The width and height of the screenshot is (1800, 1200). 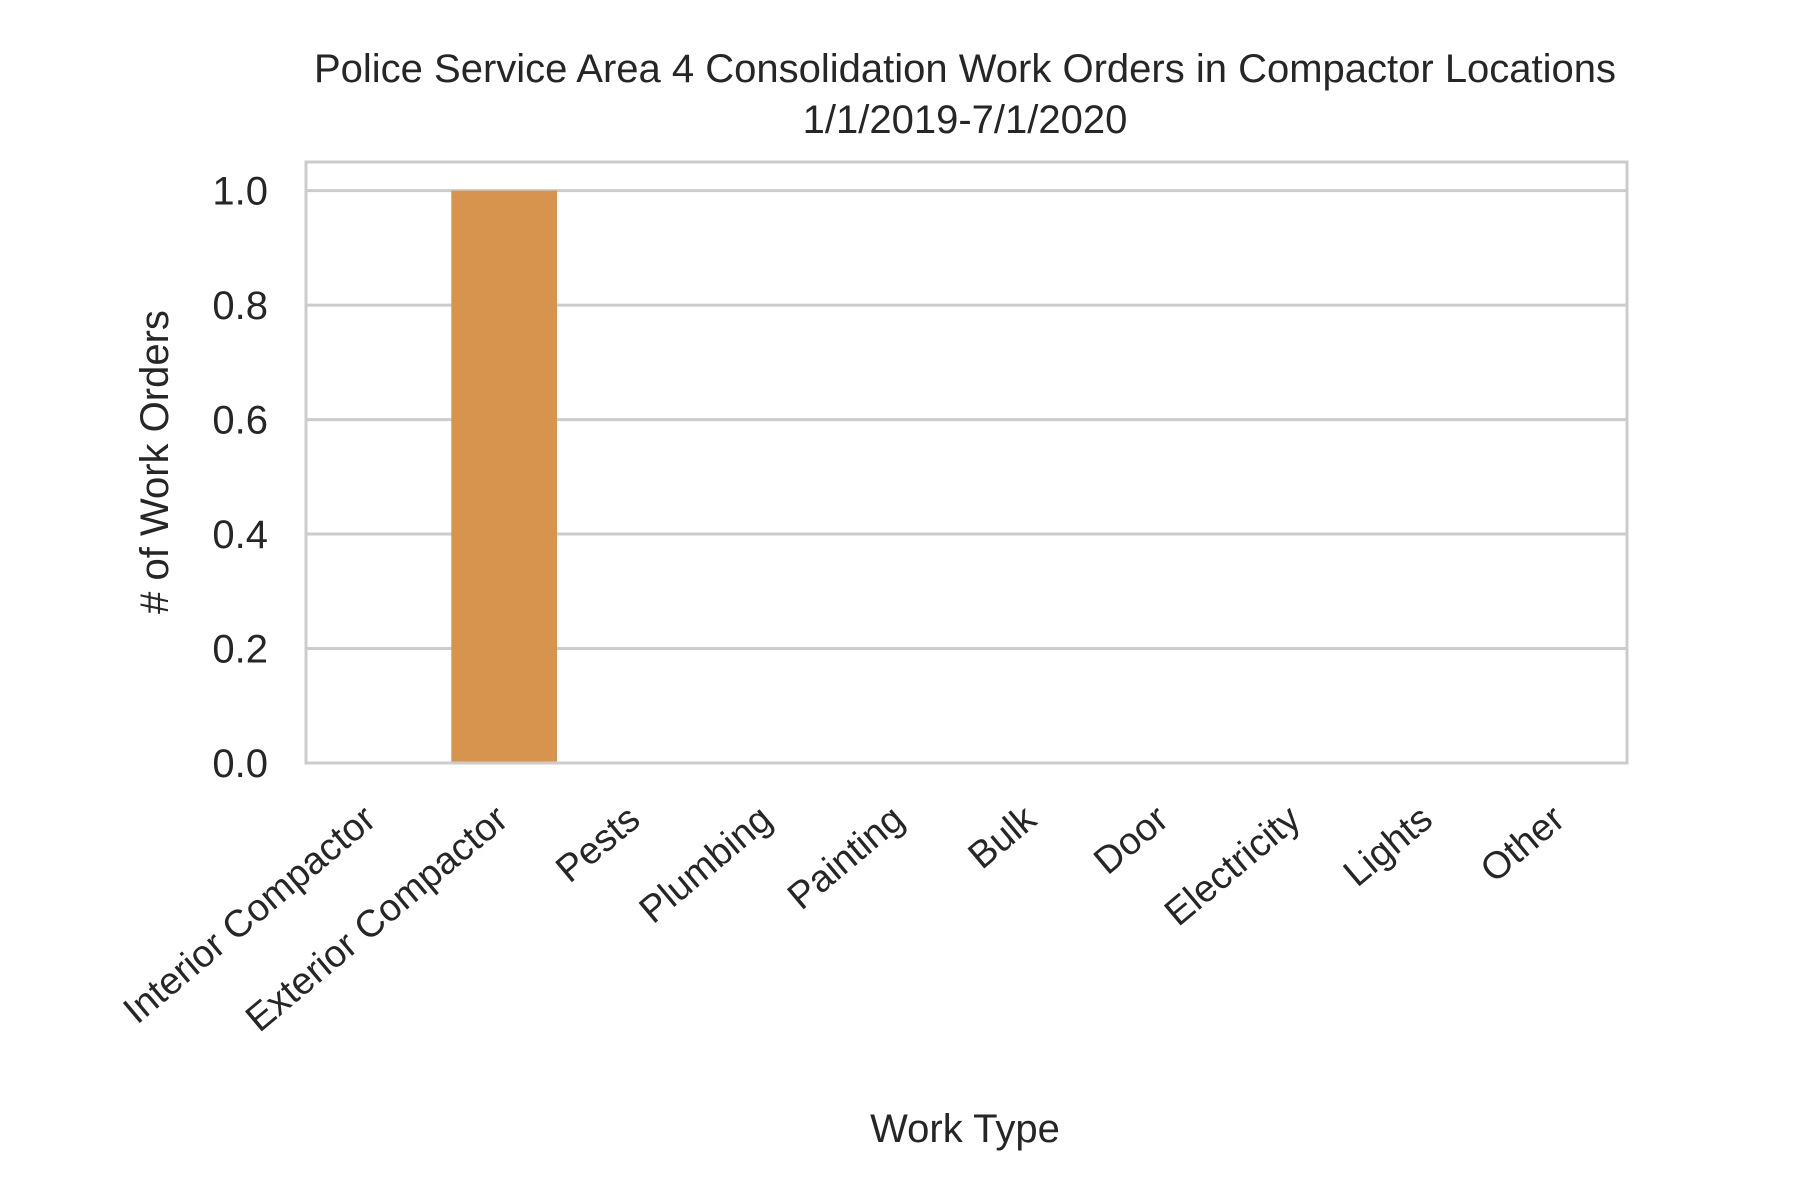 What do you see at coordinates (250, 915) in the screenshot?
I see `x-tick-label: Interior Compactor` at bounding box center [250, 915].